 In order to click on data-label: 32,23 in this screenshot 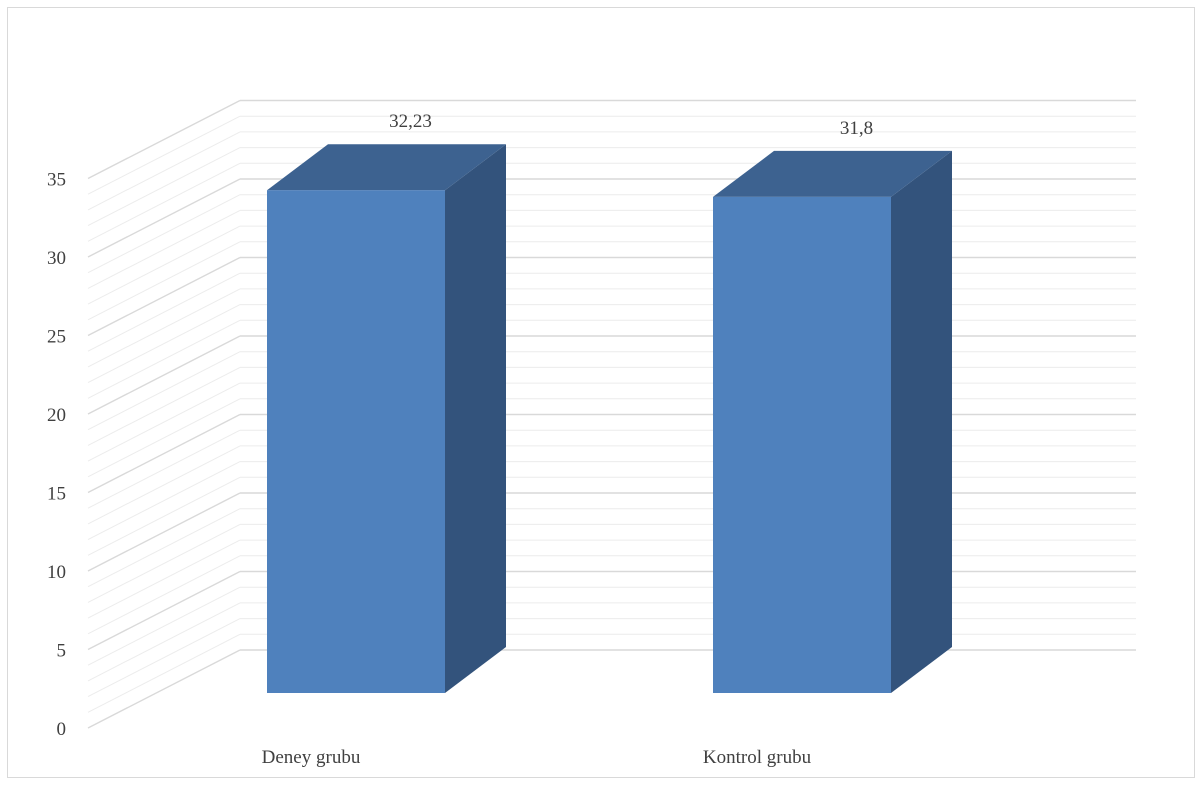, I will do `click(410, 121)`.